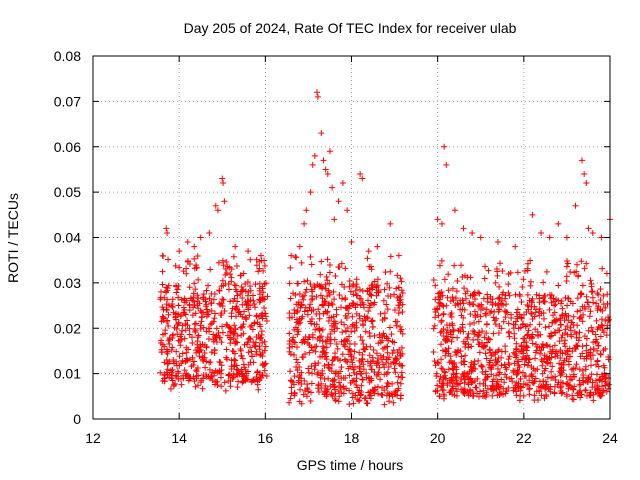 This screenshot has width=640, height=480. I want to click on x-tick-label: 22, so click(524, 438).